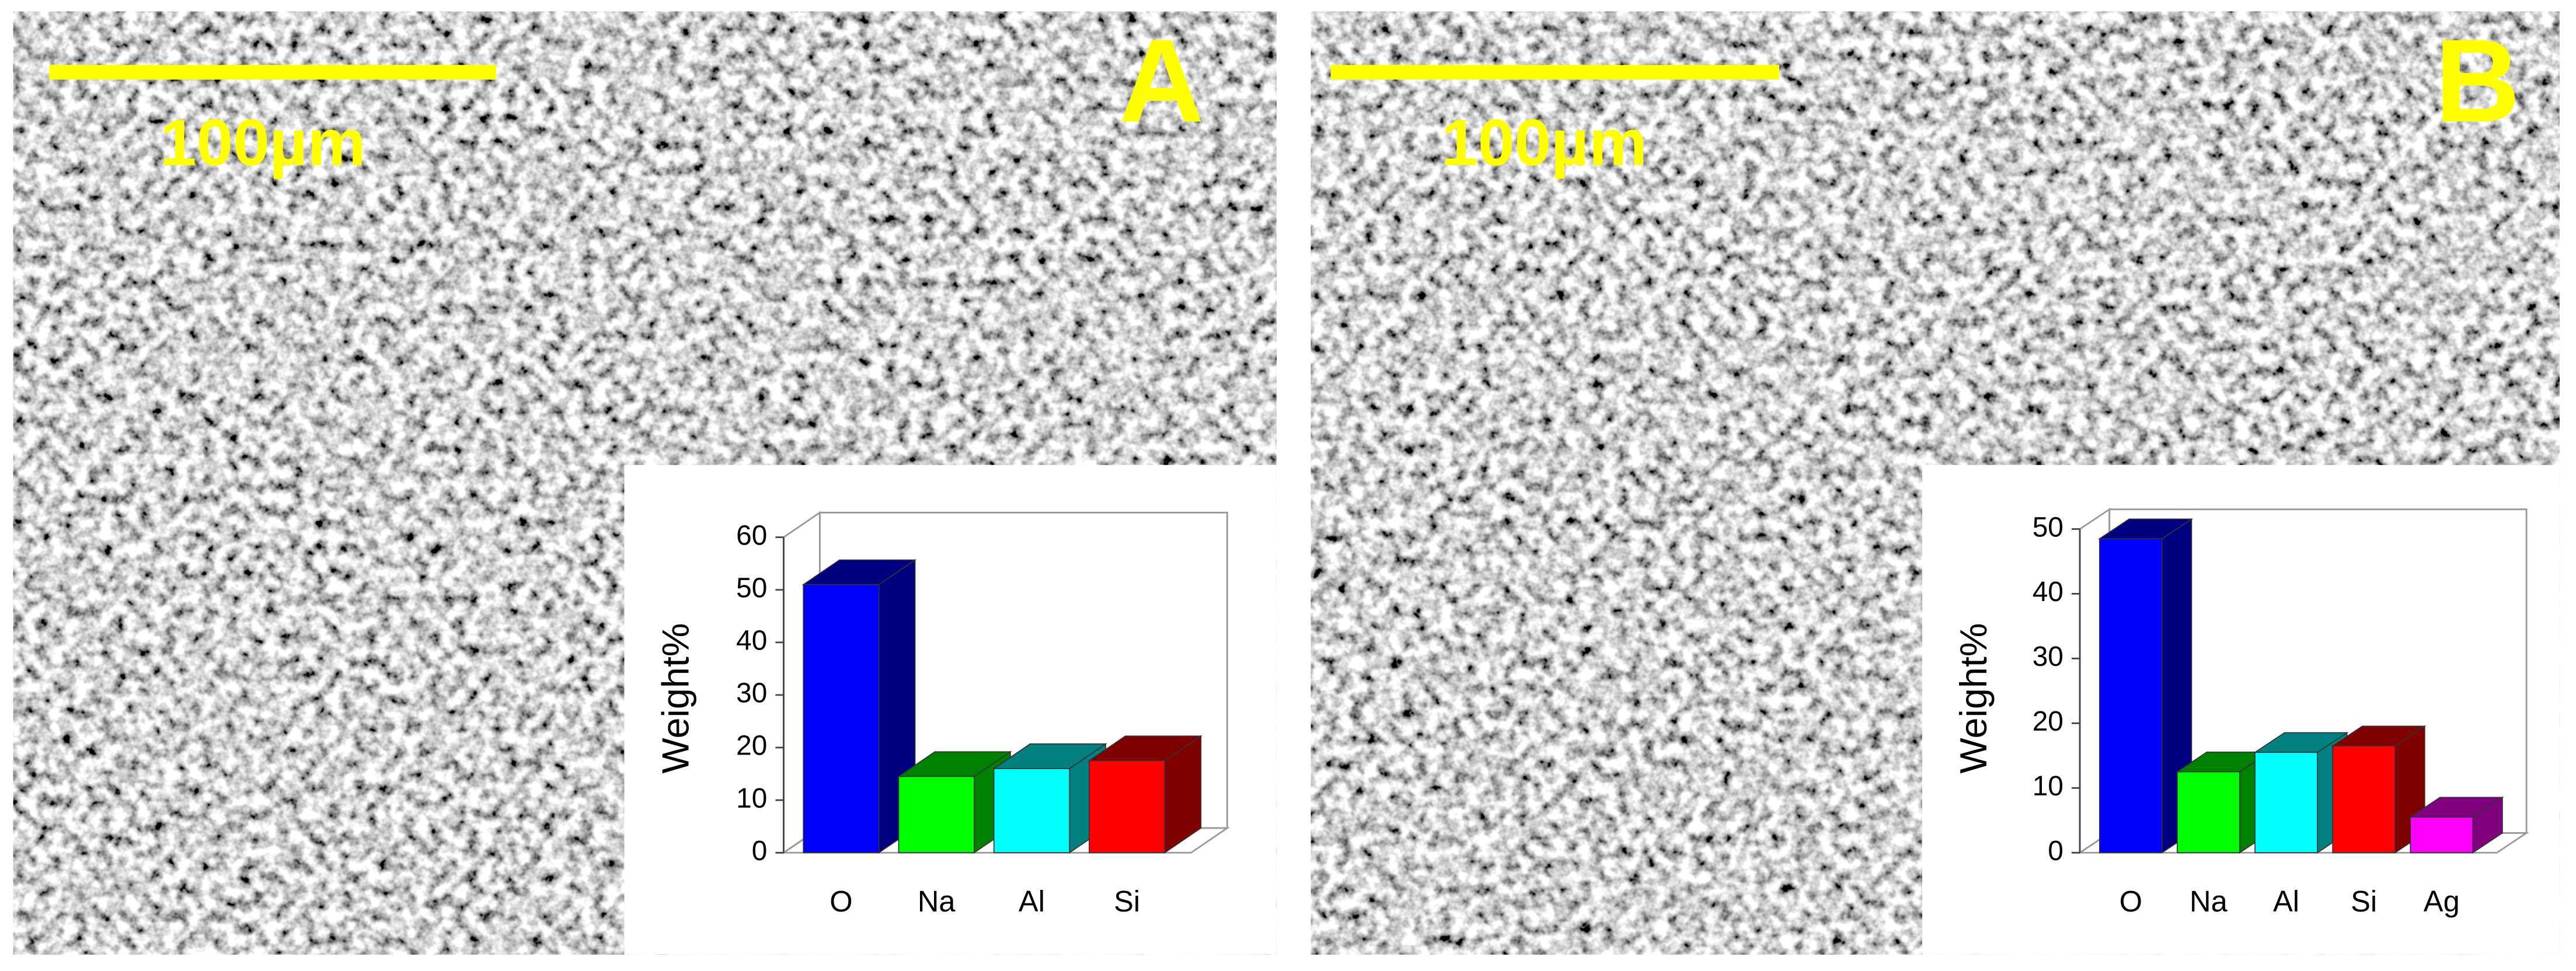 This screenshot has width=2576, height=971. I want to click on x-tick-label: Ag, so click(2442, 901).